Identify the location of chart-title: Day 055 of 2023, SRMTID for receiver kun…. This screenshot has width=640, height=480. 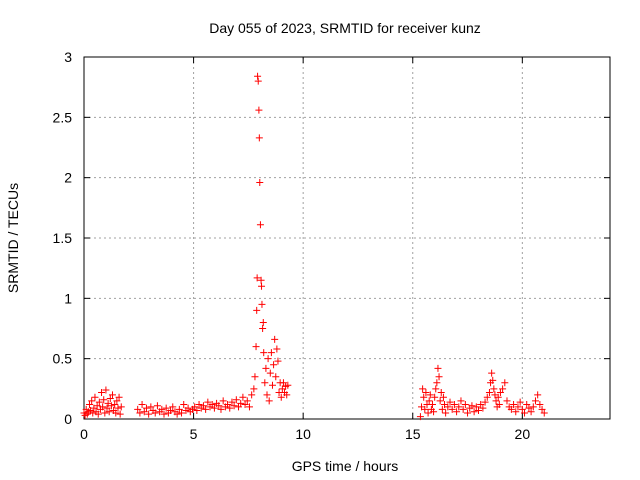
(345, 28).